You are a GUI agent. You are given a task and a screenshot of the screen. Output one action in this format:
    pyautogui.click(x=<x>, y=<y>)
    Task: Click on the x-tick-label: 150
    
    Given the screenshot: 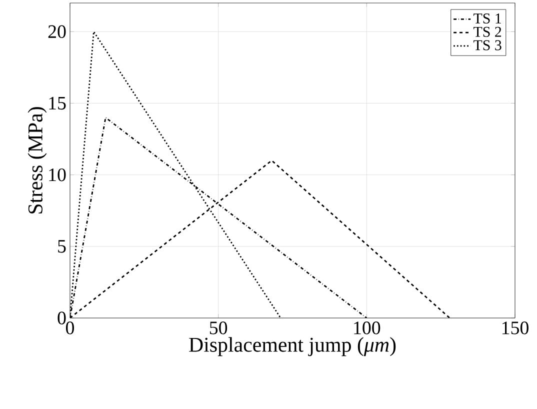 What is the action you would take?
    pyautogui.click(x=515, y=328)
    